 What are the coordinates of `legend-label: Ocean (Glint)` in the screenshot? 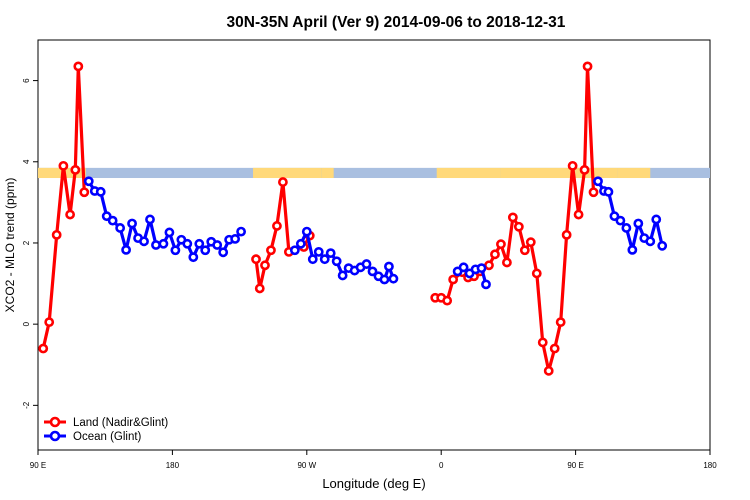 It's located at (107, 437).